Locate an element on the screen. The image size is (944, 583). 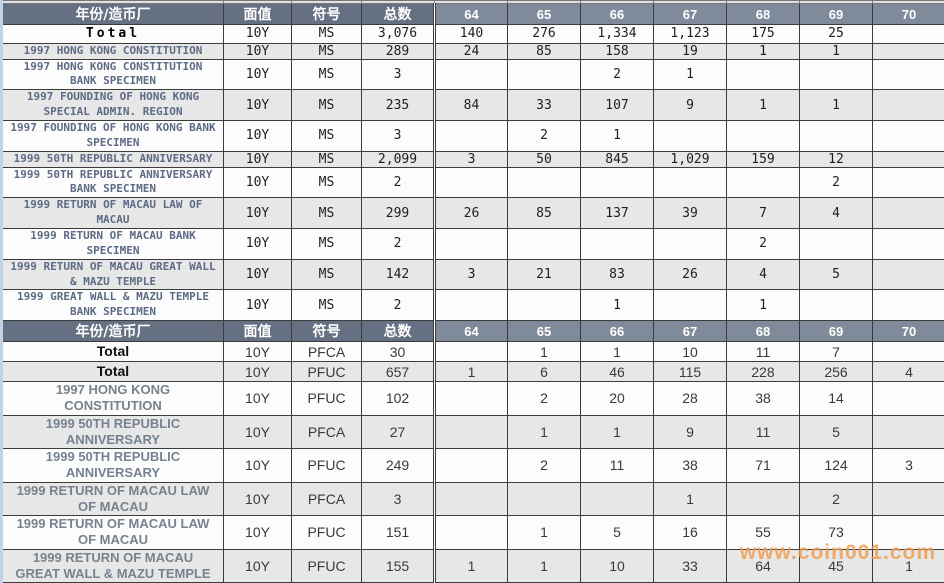
grade-67-cell: 19 is located at coordinates (690, 51).